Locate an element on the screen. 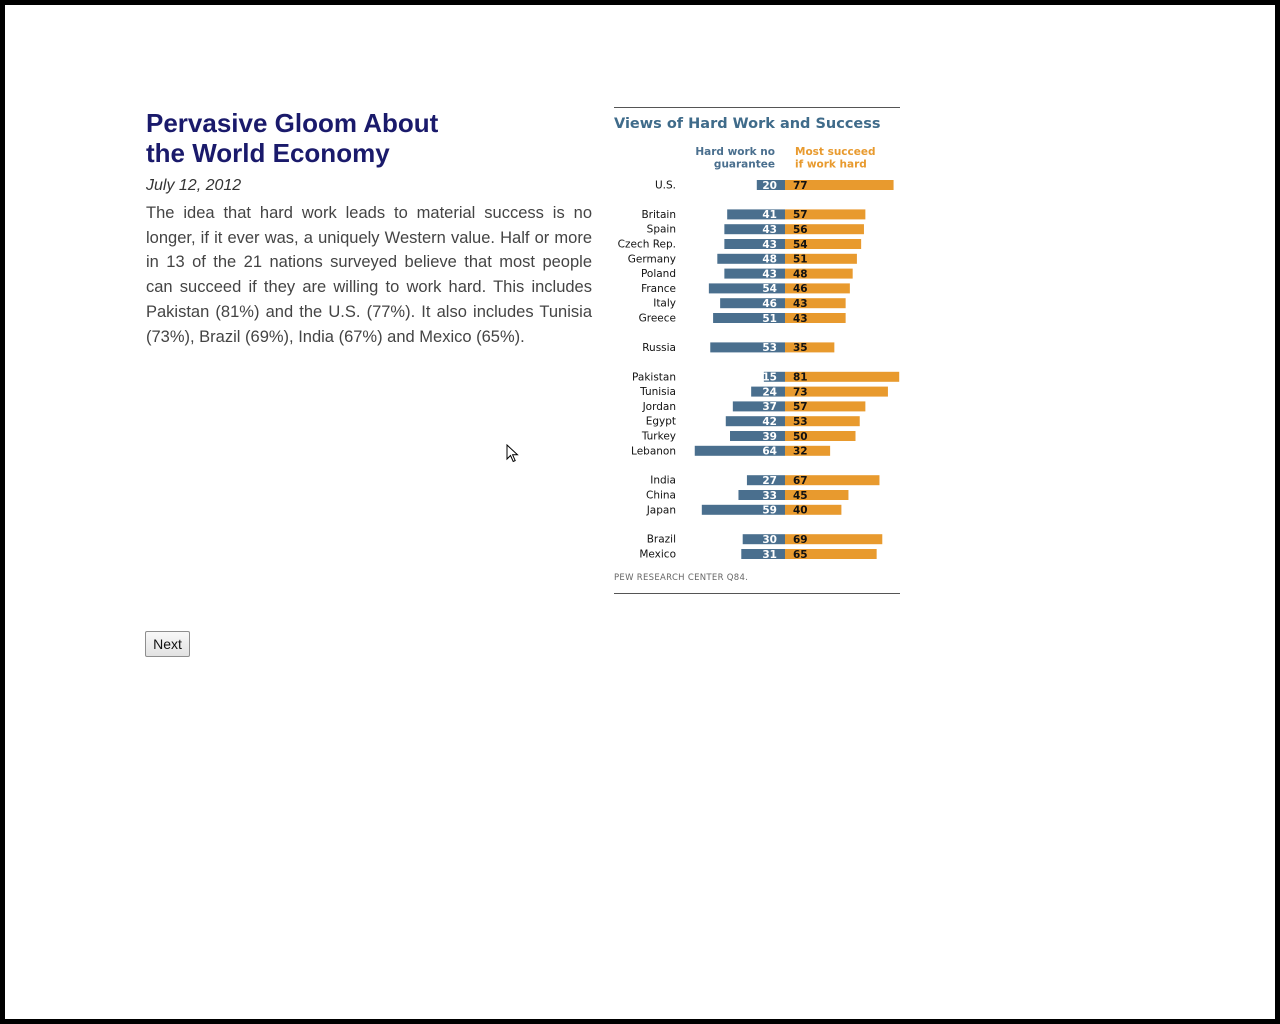  article-date: July 12, 2012 is located at coordinates (194, 185).